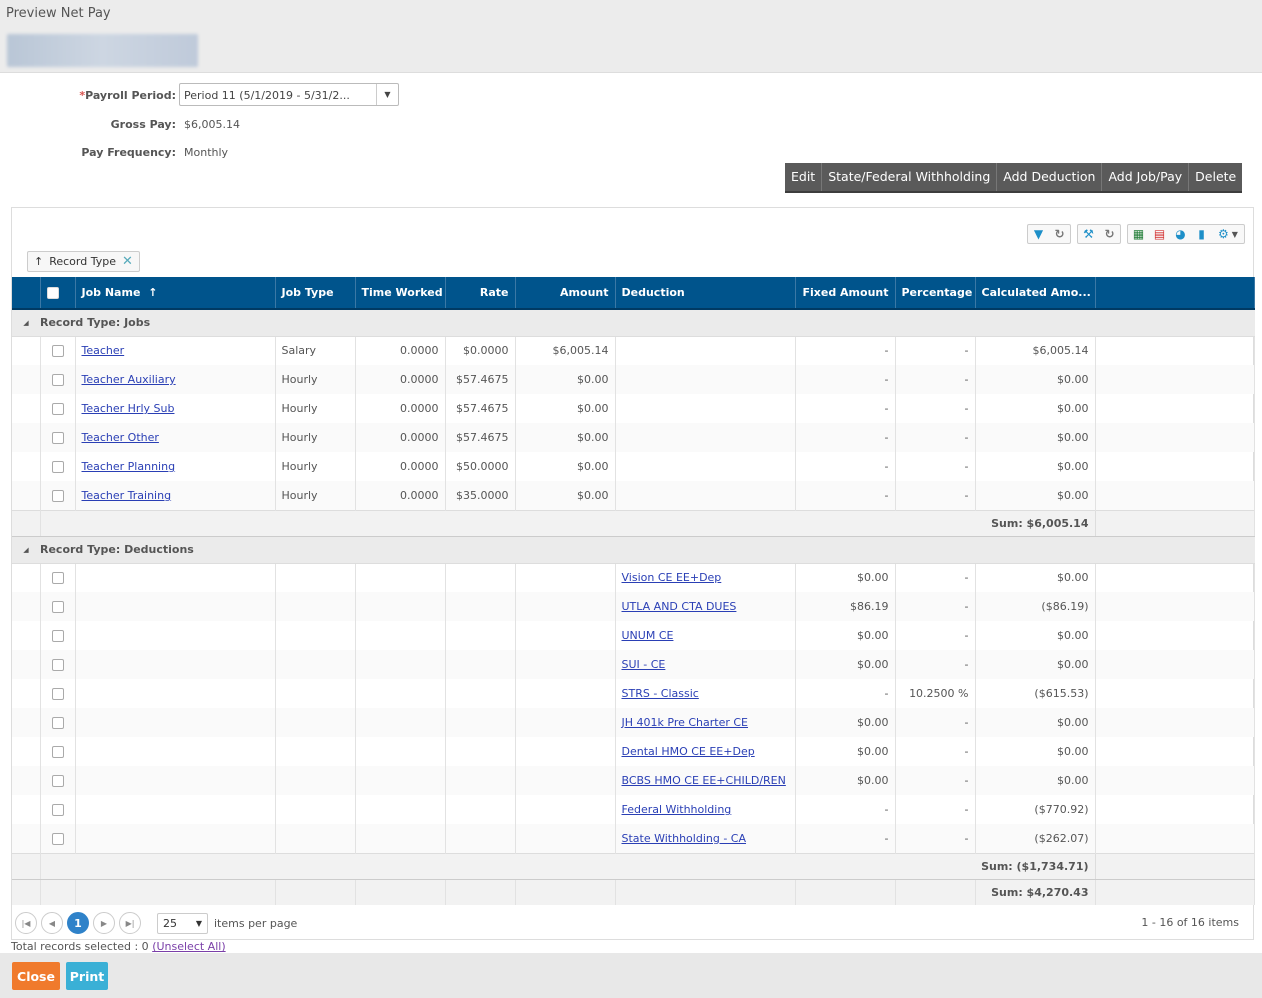  I want to click on col-job-name: Job Name ↑, so click(175, 293).